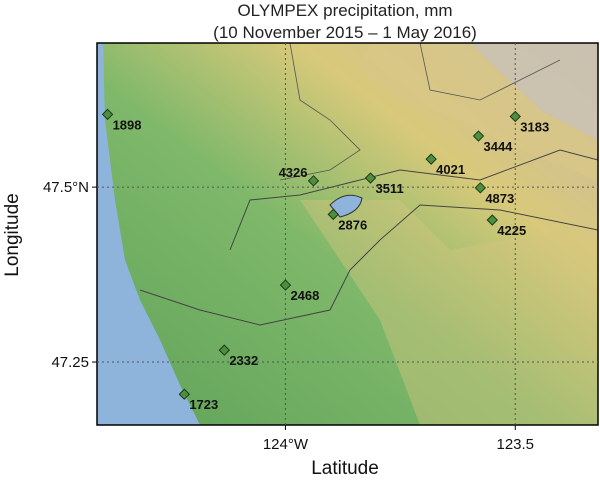  I want to click on x-tick-label: 124°W, so click(286, 444).